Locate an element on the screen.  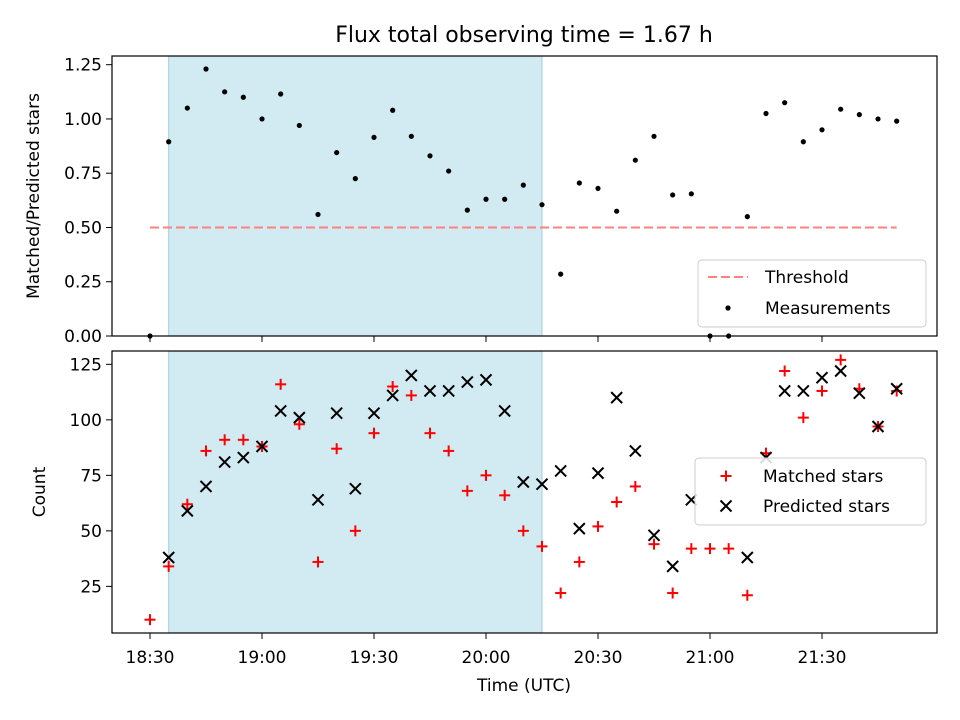
y-tick-label: 75 is located at coordinates (91, 476).